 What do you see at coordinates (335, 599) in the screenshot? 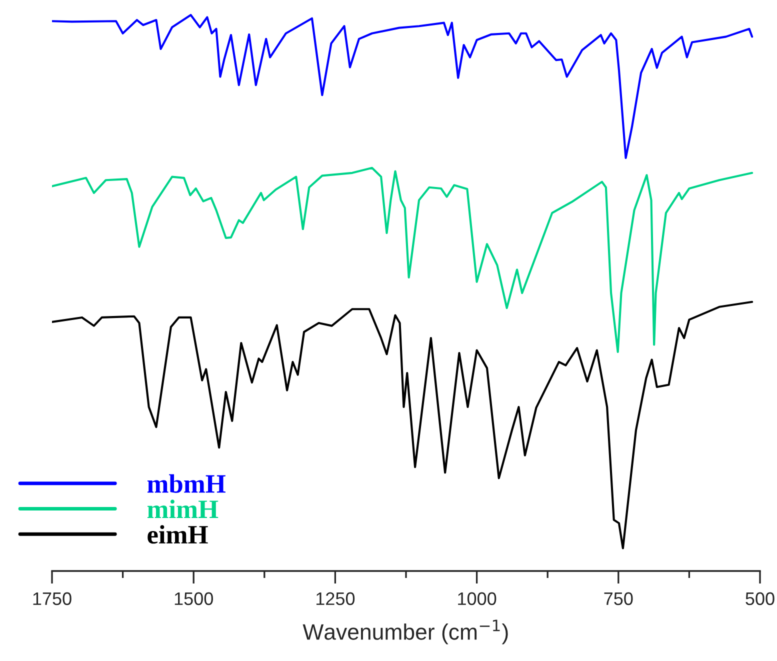
I see `x-tick-label: 1250` at bounding box center [335, 599].